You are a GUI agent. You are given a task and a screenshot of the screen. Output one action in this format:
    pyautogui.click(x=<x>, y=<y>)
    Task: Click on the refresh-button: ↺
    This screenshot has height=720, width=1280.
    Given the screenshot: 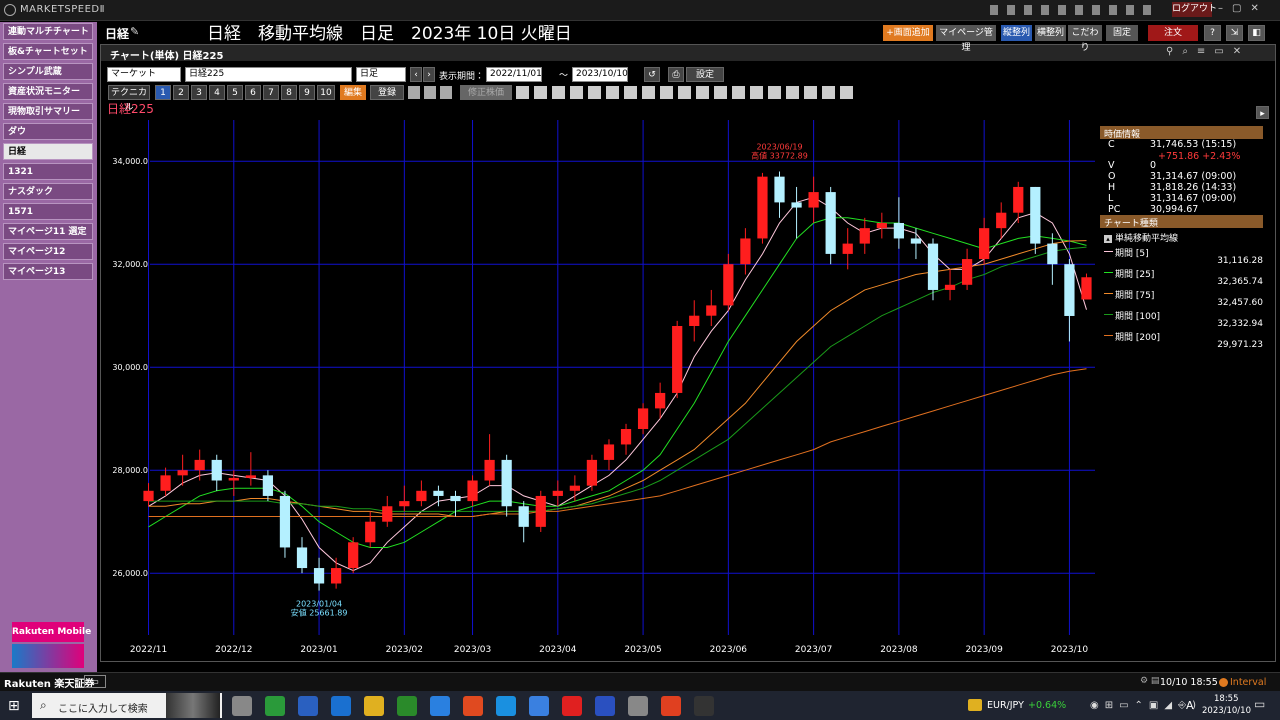 What is the action you would take?
    pyautogui.click(x=652, y=74)
    